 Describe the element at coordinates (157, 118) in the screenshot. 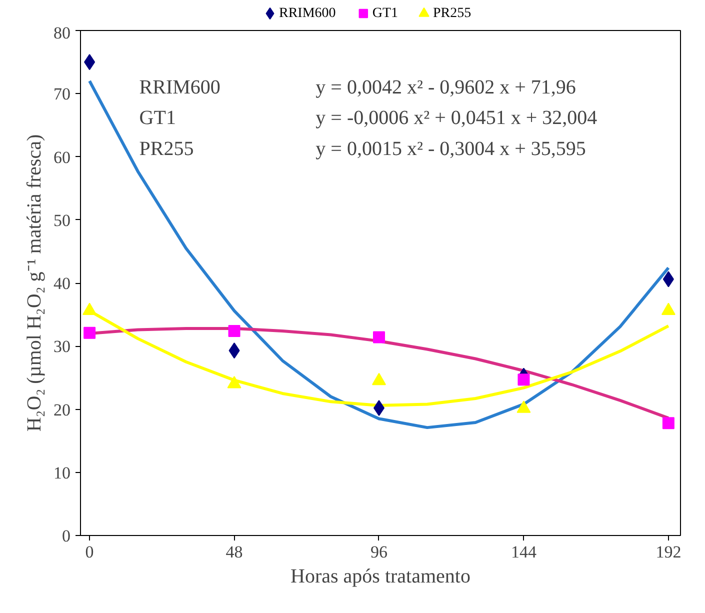

I see `annotation: GT1` at that location.